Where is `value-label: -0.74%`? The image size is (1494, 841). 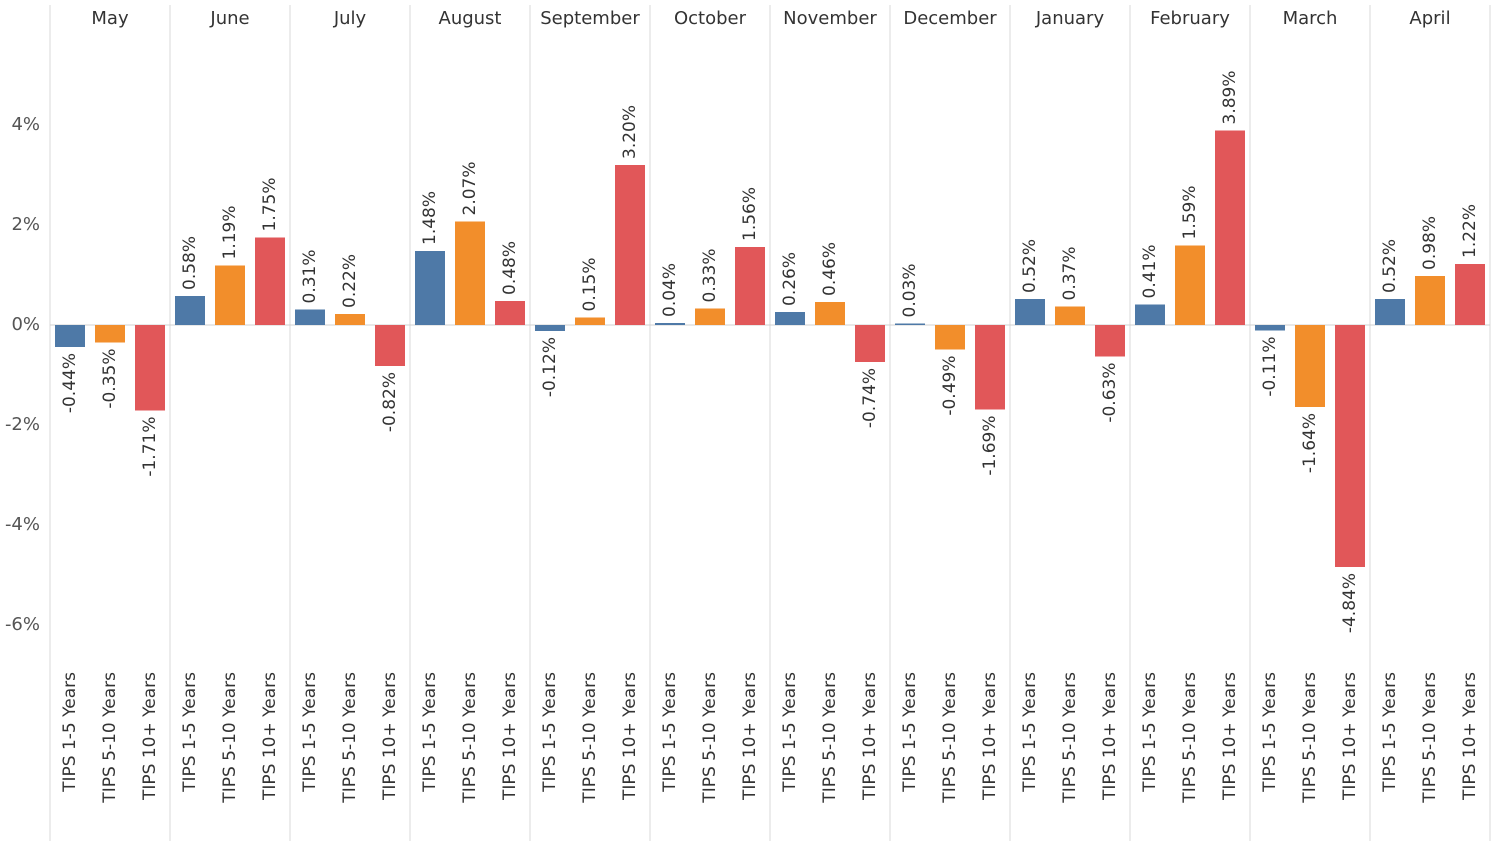
value-label: -0.74% is located at coordinates (870, 398).